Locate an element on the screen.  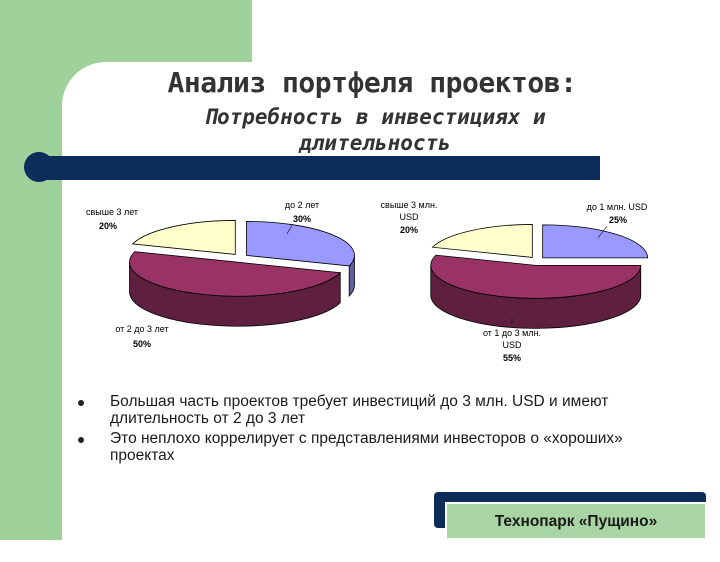
subtitle-line-2: длительность is located at coordinates (375, 143).